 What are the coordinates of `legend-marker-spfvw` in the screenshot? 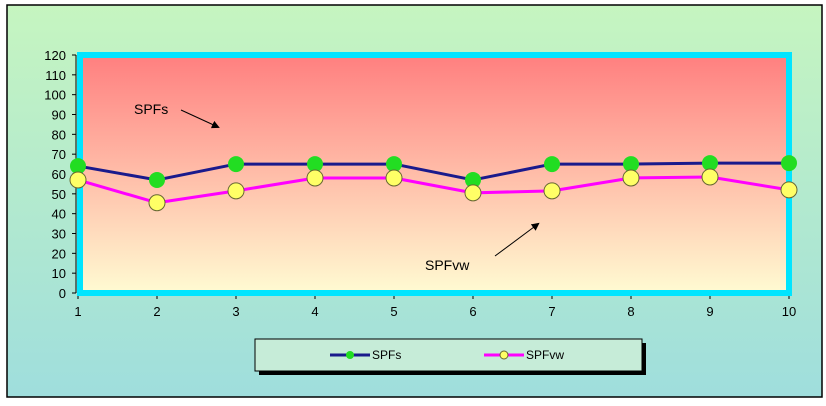 It's located at (504, 355).